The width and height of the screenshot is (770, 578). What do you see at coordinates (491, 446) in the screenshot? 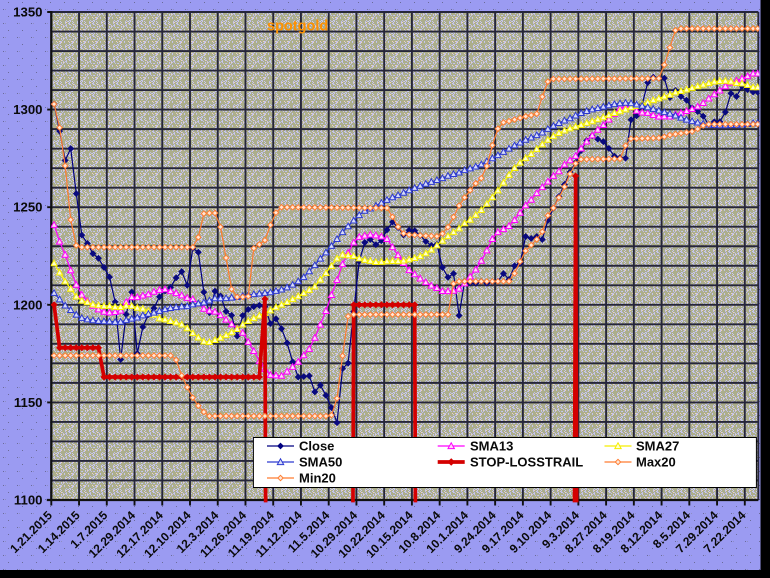
I see `svg-text: SMA13` at bounding box center [491, 446].